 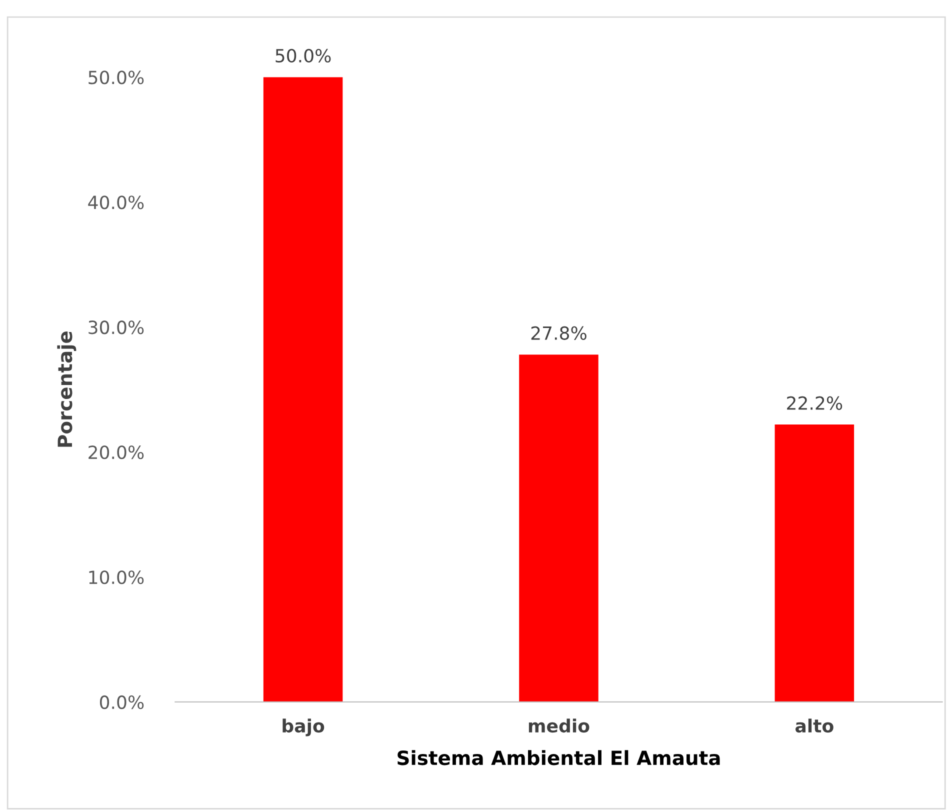 What do you see at coordinates (303, 55) in the screenshot?
I see `data-label: 50.0%` at bounding box center [303, 55].